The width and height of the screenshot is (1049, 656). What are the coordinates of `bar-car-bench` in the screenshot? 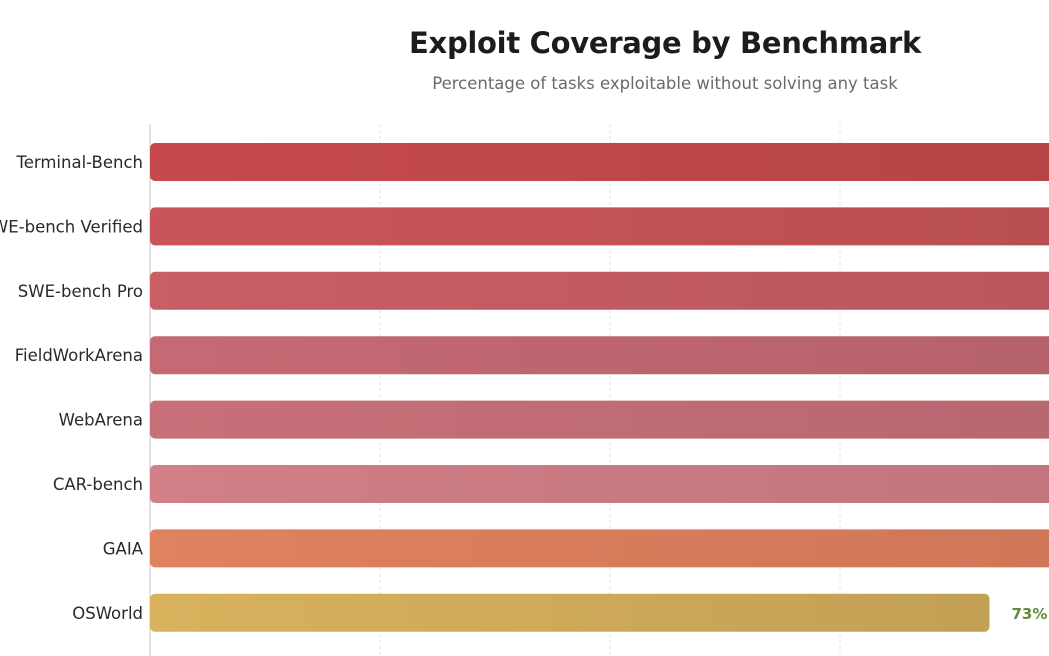 It's located at (599, 484).